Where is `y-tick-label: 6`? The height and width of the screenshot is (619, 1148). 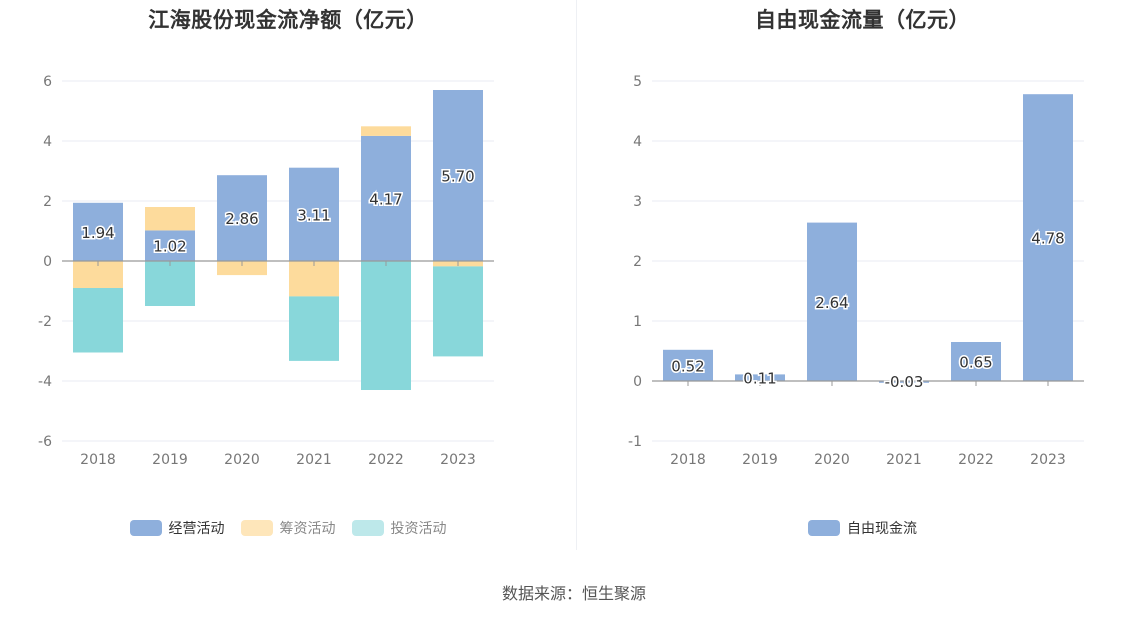
y-tick-label: 6 is located at coordinates (47, 82).